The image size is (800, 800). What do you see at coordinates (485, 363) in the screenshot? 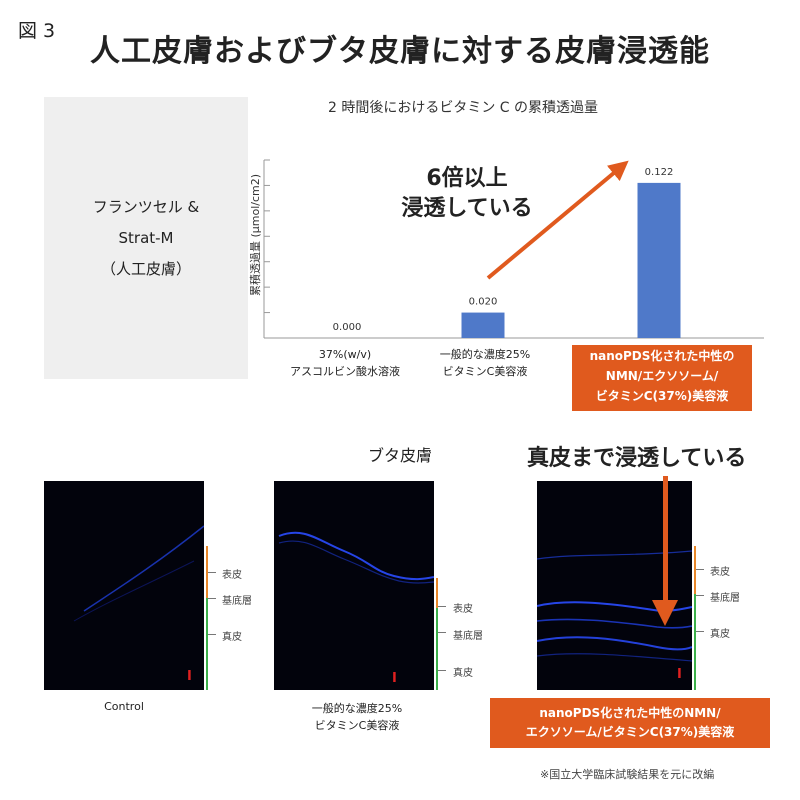
I see `category-label: 一般的な濃度25% ビタミンC美容液` at bounding box center [485, 363].